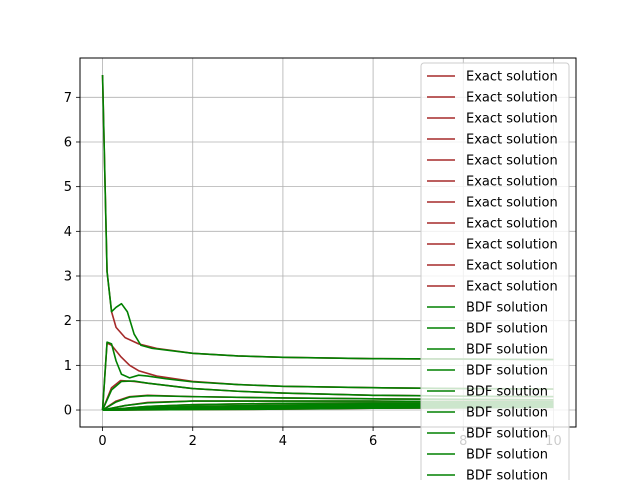 The image size is (640, 480). What do you see at coordinates (68, 232) in the screenshot?
I see `y-tick-label: 4` at bounding box center [68, 232].